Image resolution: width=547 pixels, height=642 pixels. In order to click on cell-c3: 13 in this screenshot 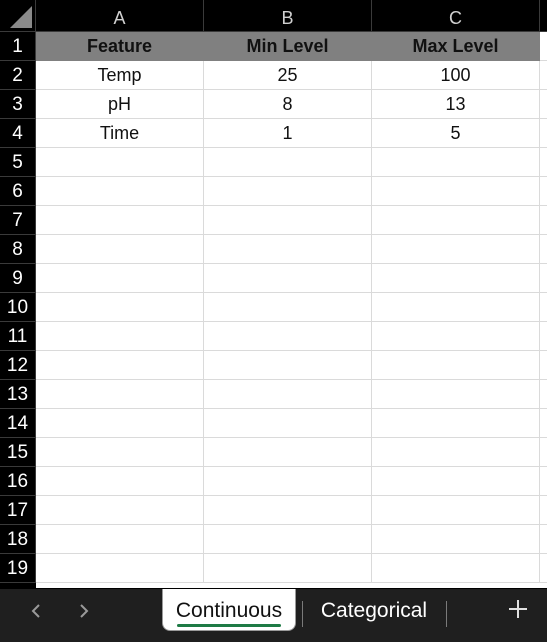, I will do `click(456, 104)`.